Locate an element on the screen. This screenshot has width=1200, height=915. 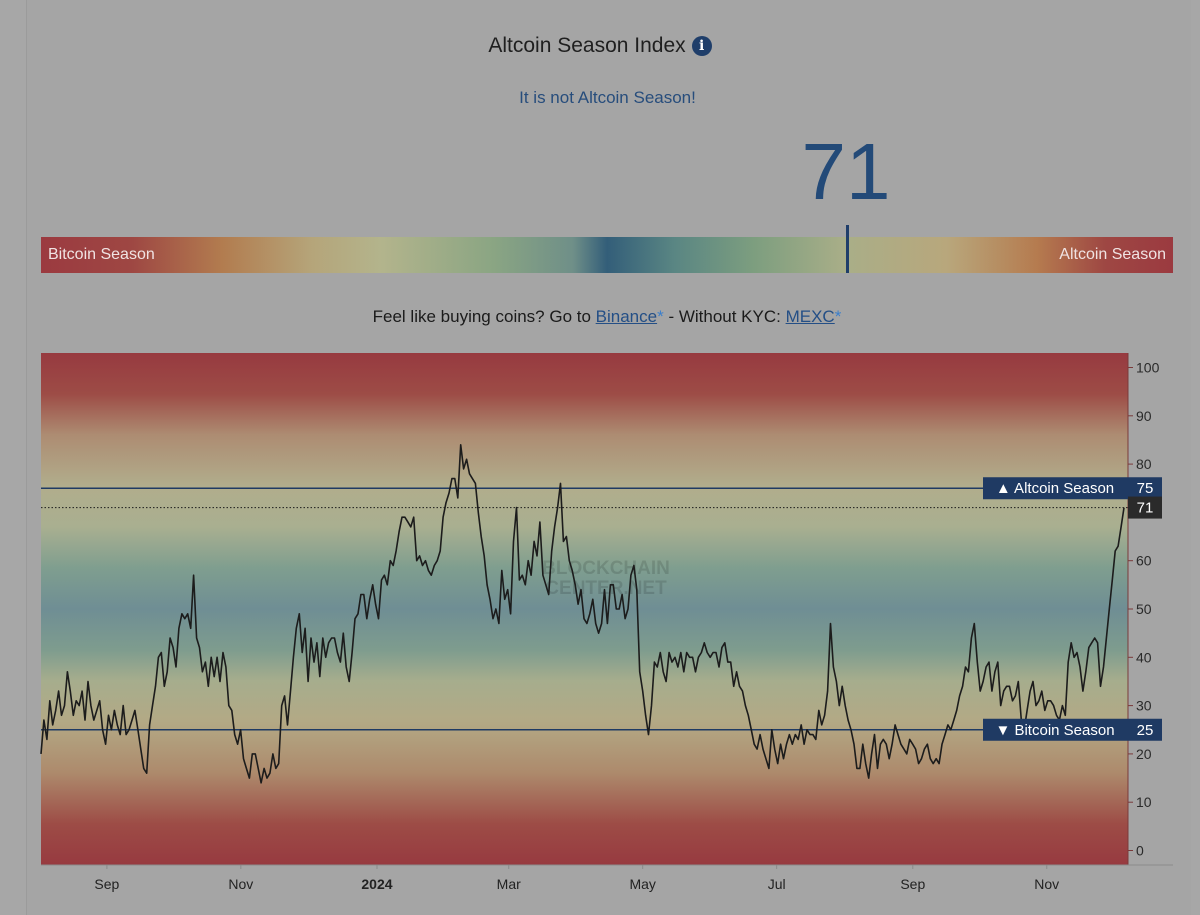
gauge-right-label: Altcoin Season is located at coordinates (1112, 254).